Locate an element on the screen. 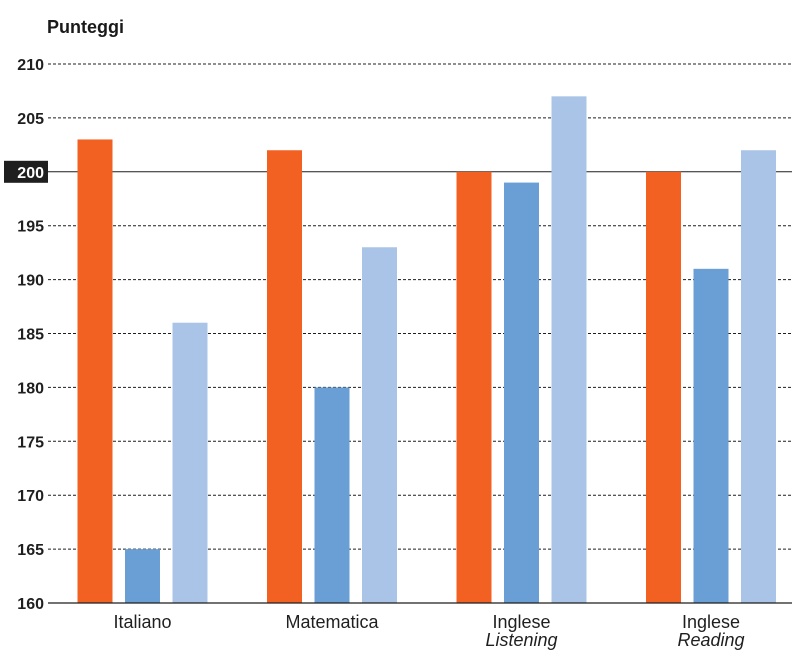 The height and width of the screenshot is (650, 792). y-tick-label-170: 170 is located at coordinates (30, 496).